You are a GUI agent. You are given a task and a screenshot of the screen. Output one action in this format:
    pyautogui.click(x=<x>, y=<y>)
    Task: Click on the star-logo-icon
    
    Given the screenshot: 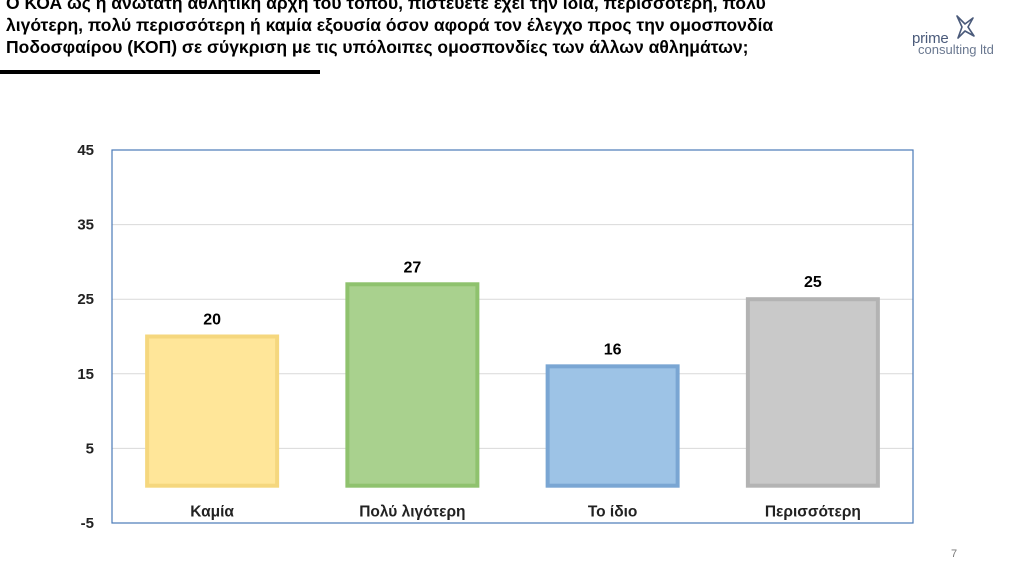 What is the action you would take?
    pyautogui.click(x=965, y=27)
    